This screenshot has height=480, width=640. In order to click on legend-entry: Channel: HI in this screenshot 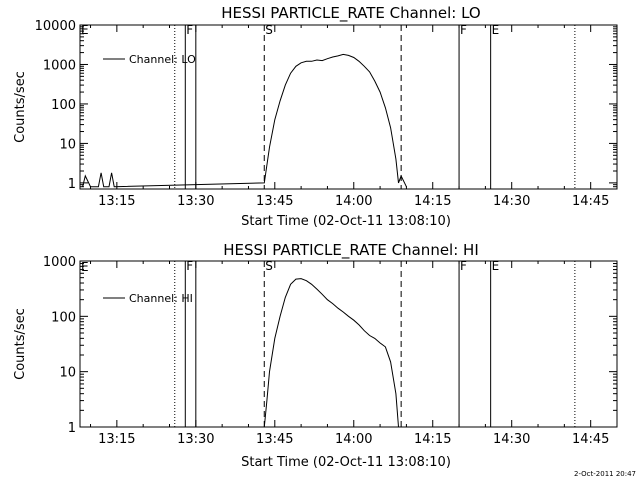, I will do `click(161, 298)`.